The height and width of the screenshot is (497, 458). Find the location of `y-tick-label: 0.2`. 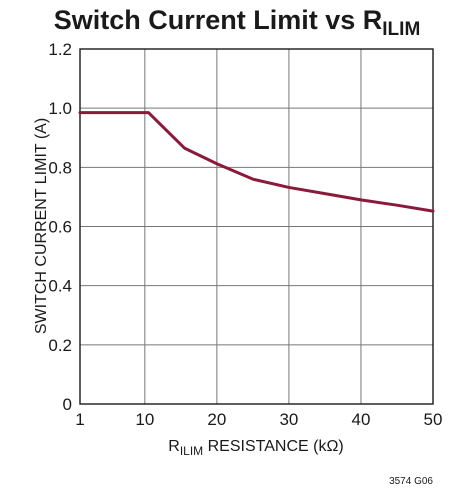

y-tick-label: 0.2 is located at coordinates (60, 345).